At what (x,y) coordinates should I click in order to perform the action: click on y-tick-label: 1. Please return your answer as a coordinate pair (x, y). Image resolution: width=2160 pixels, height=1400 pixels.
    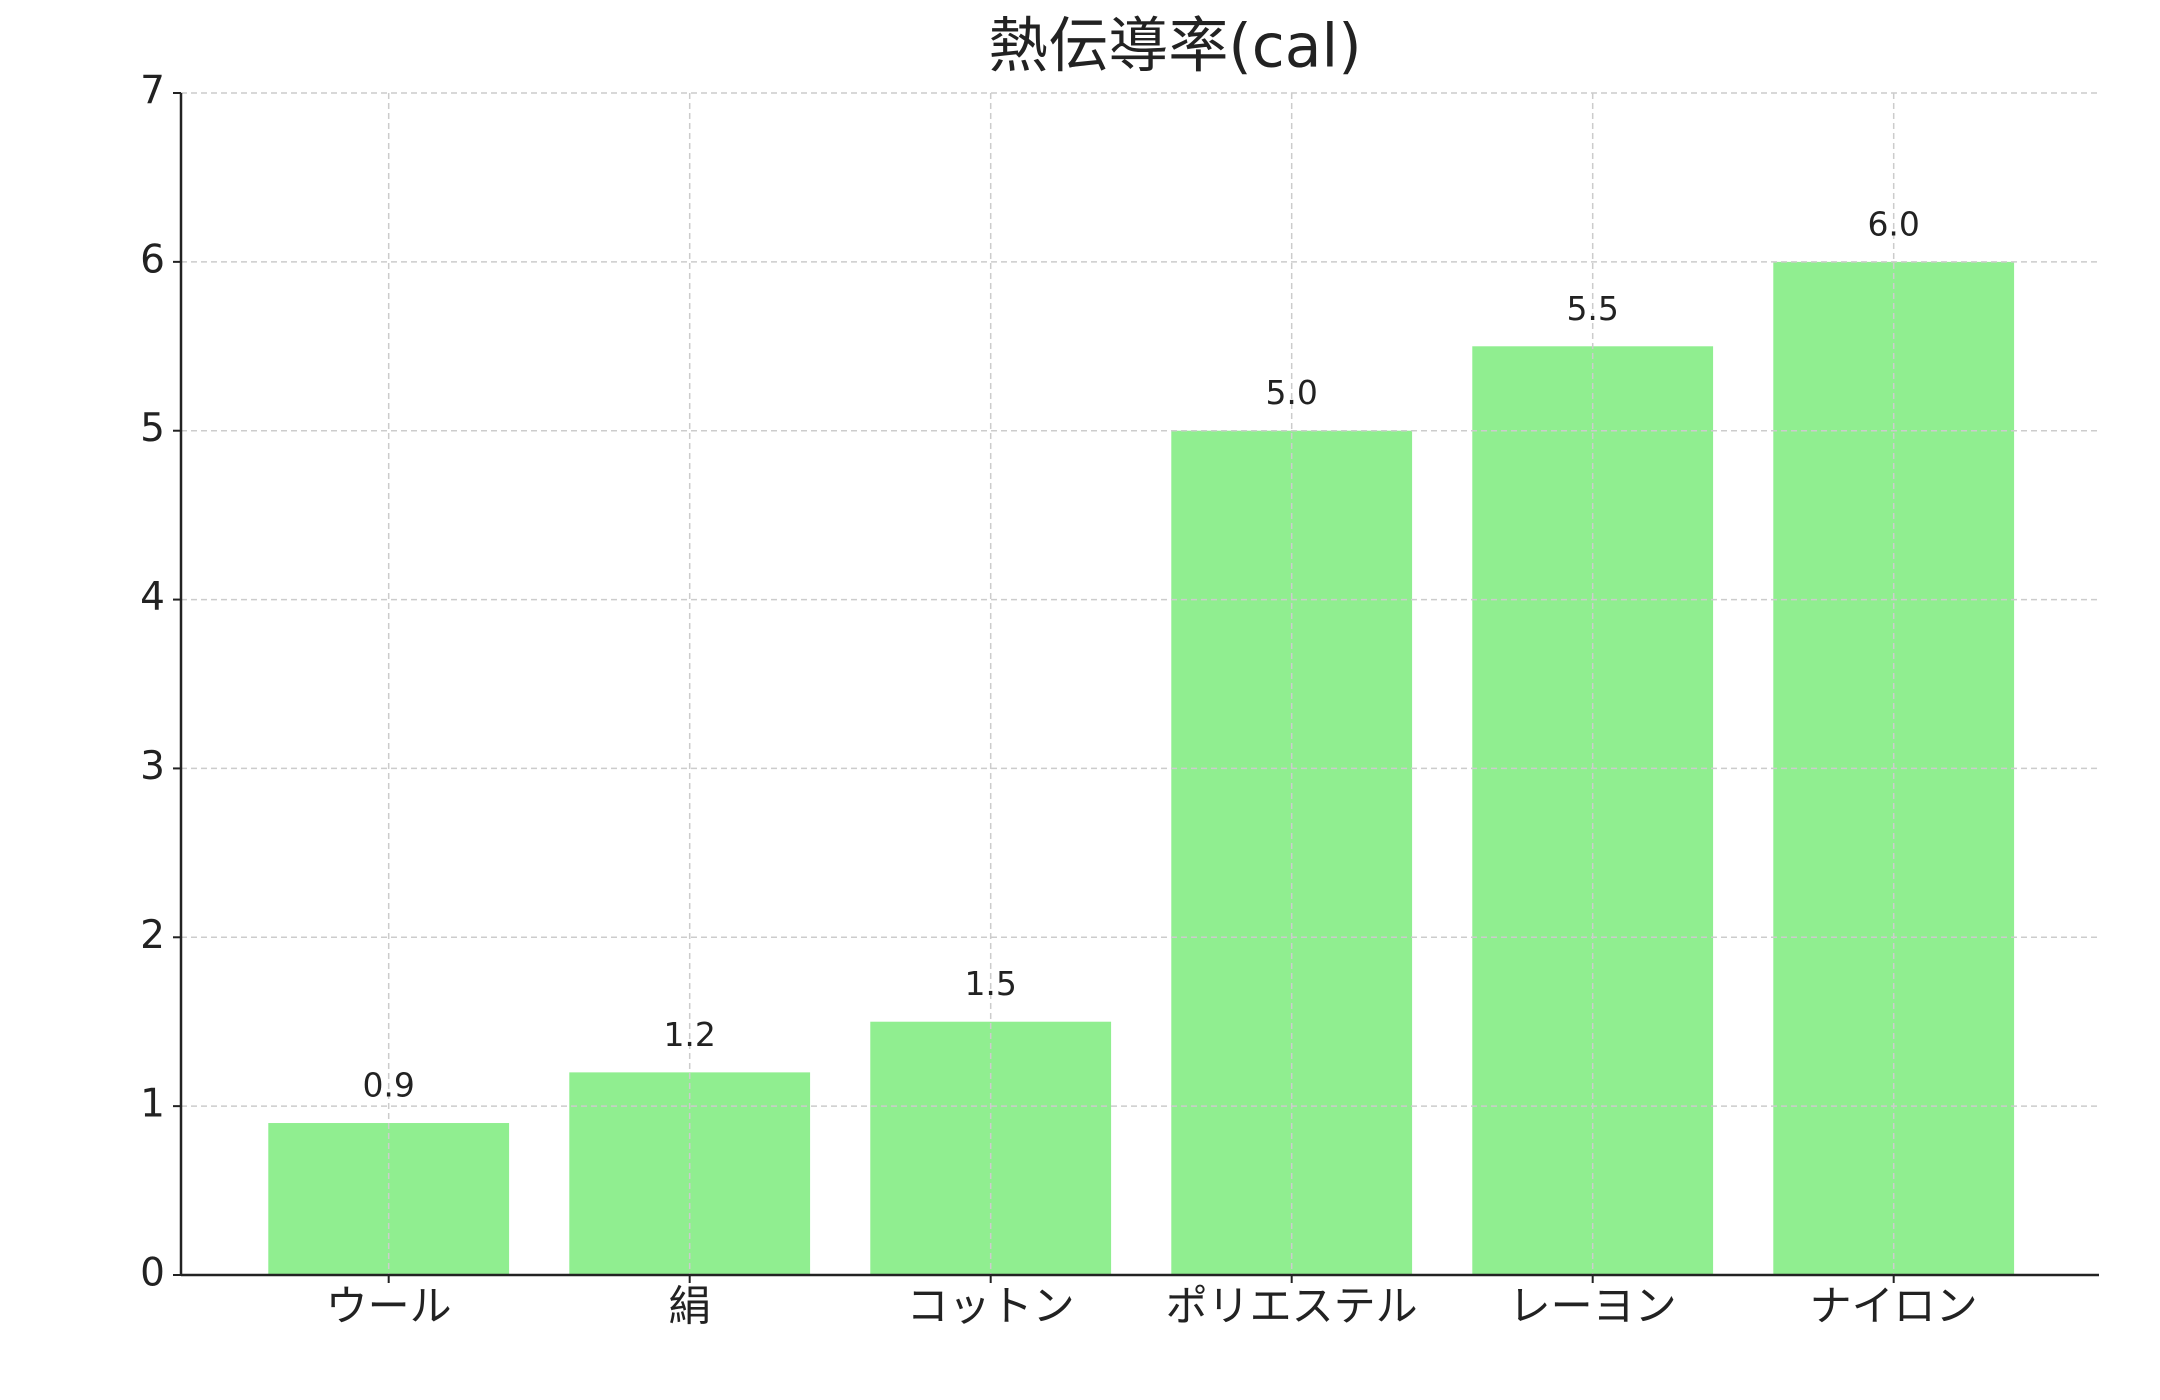
    Looking at the image, I should click on (152, 1104).